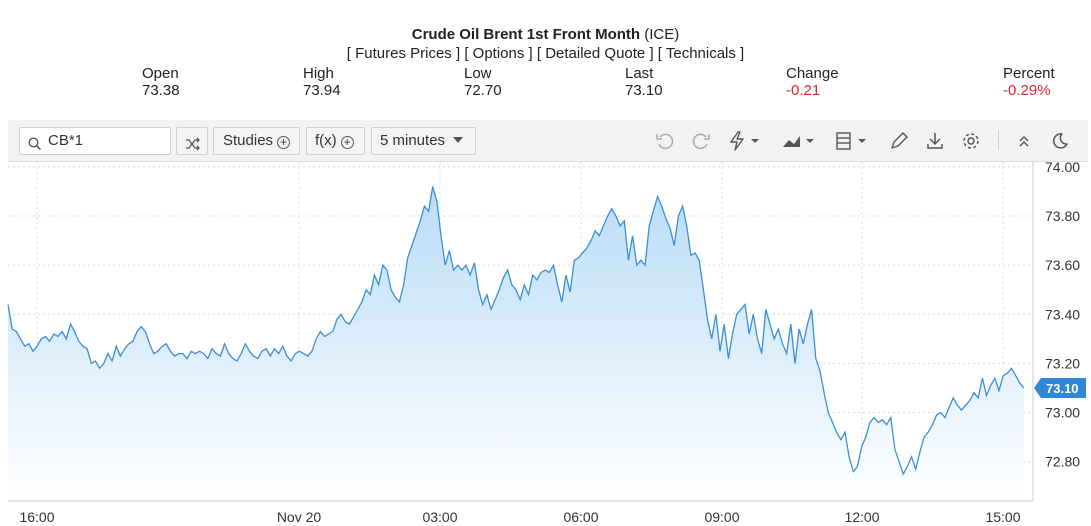 The image size is (1091, 526). What do you see at coordinates (483, 90) in the screenshot?
I see `low-value: 72.70` at bounding box center [483, 90].